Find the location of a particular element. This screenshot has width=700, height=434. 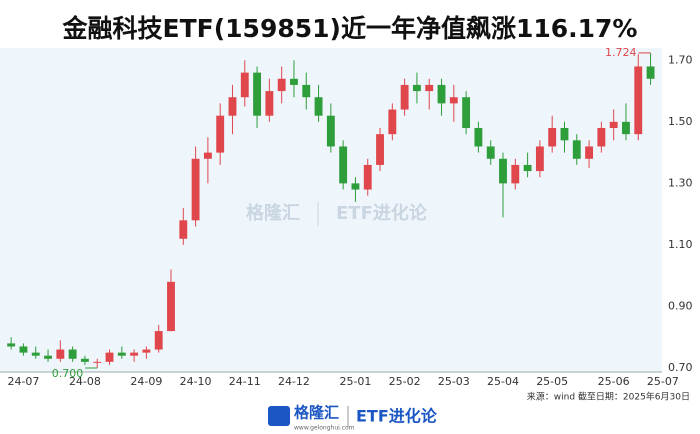

x-tick-label: 25-06 is located at coordinates (614, 381).